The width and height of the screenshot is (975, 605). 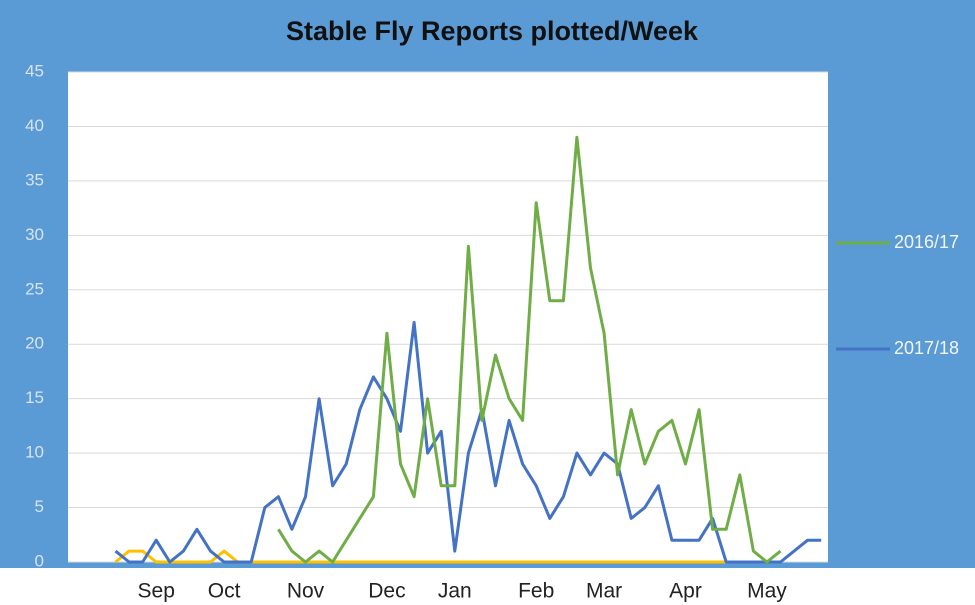 What do you see at coordinates (604, 591) in the screenshot?
I see `x-tick-label: Mar` at bounding box center [604, 591].